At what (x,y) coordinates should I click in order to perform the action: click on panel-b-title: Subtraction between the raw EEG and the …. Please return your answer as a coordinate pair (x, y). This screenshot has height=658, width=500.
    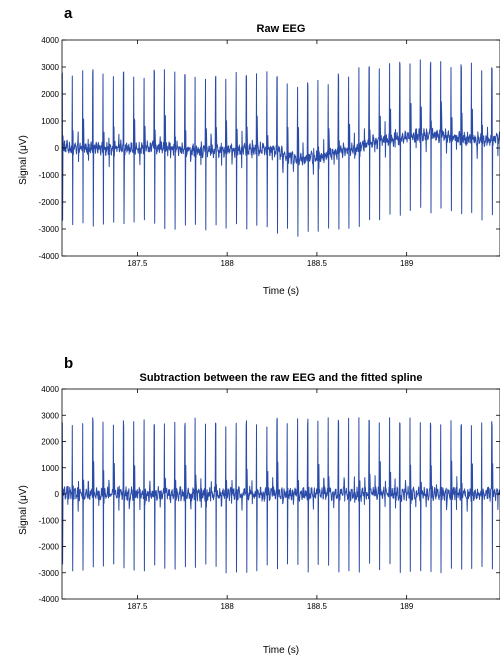
    Looking at the image, I should click on (281, 378).